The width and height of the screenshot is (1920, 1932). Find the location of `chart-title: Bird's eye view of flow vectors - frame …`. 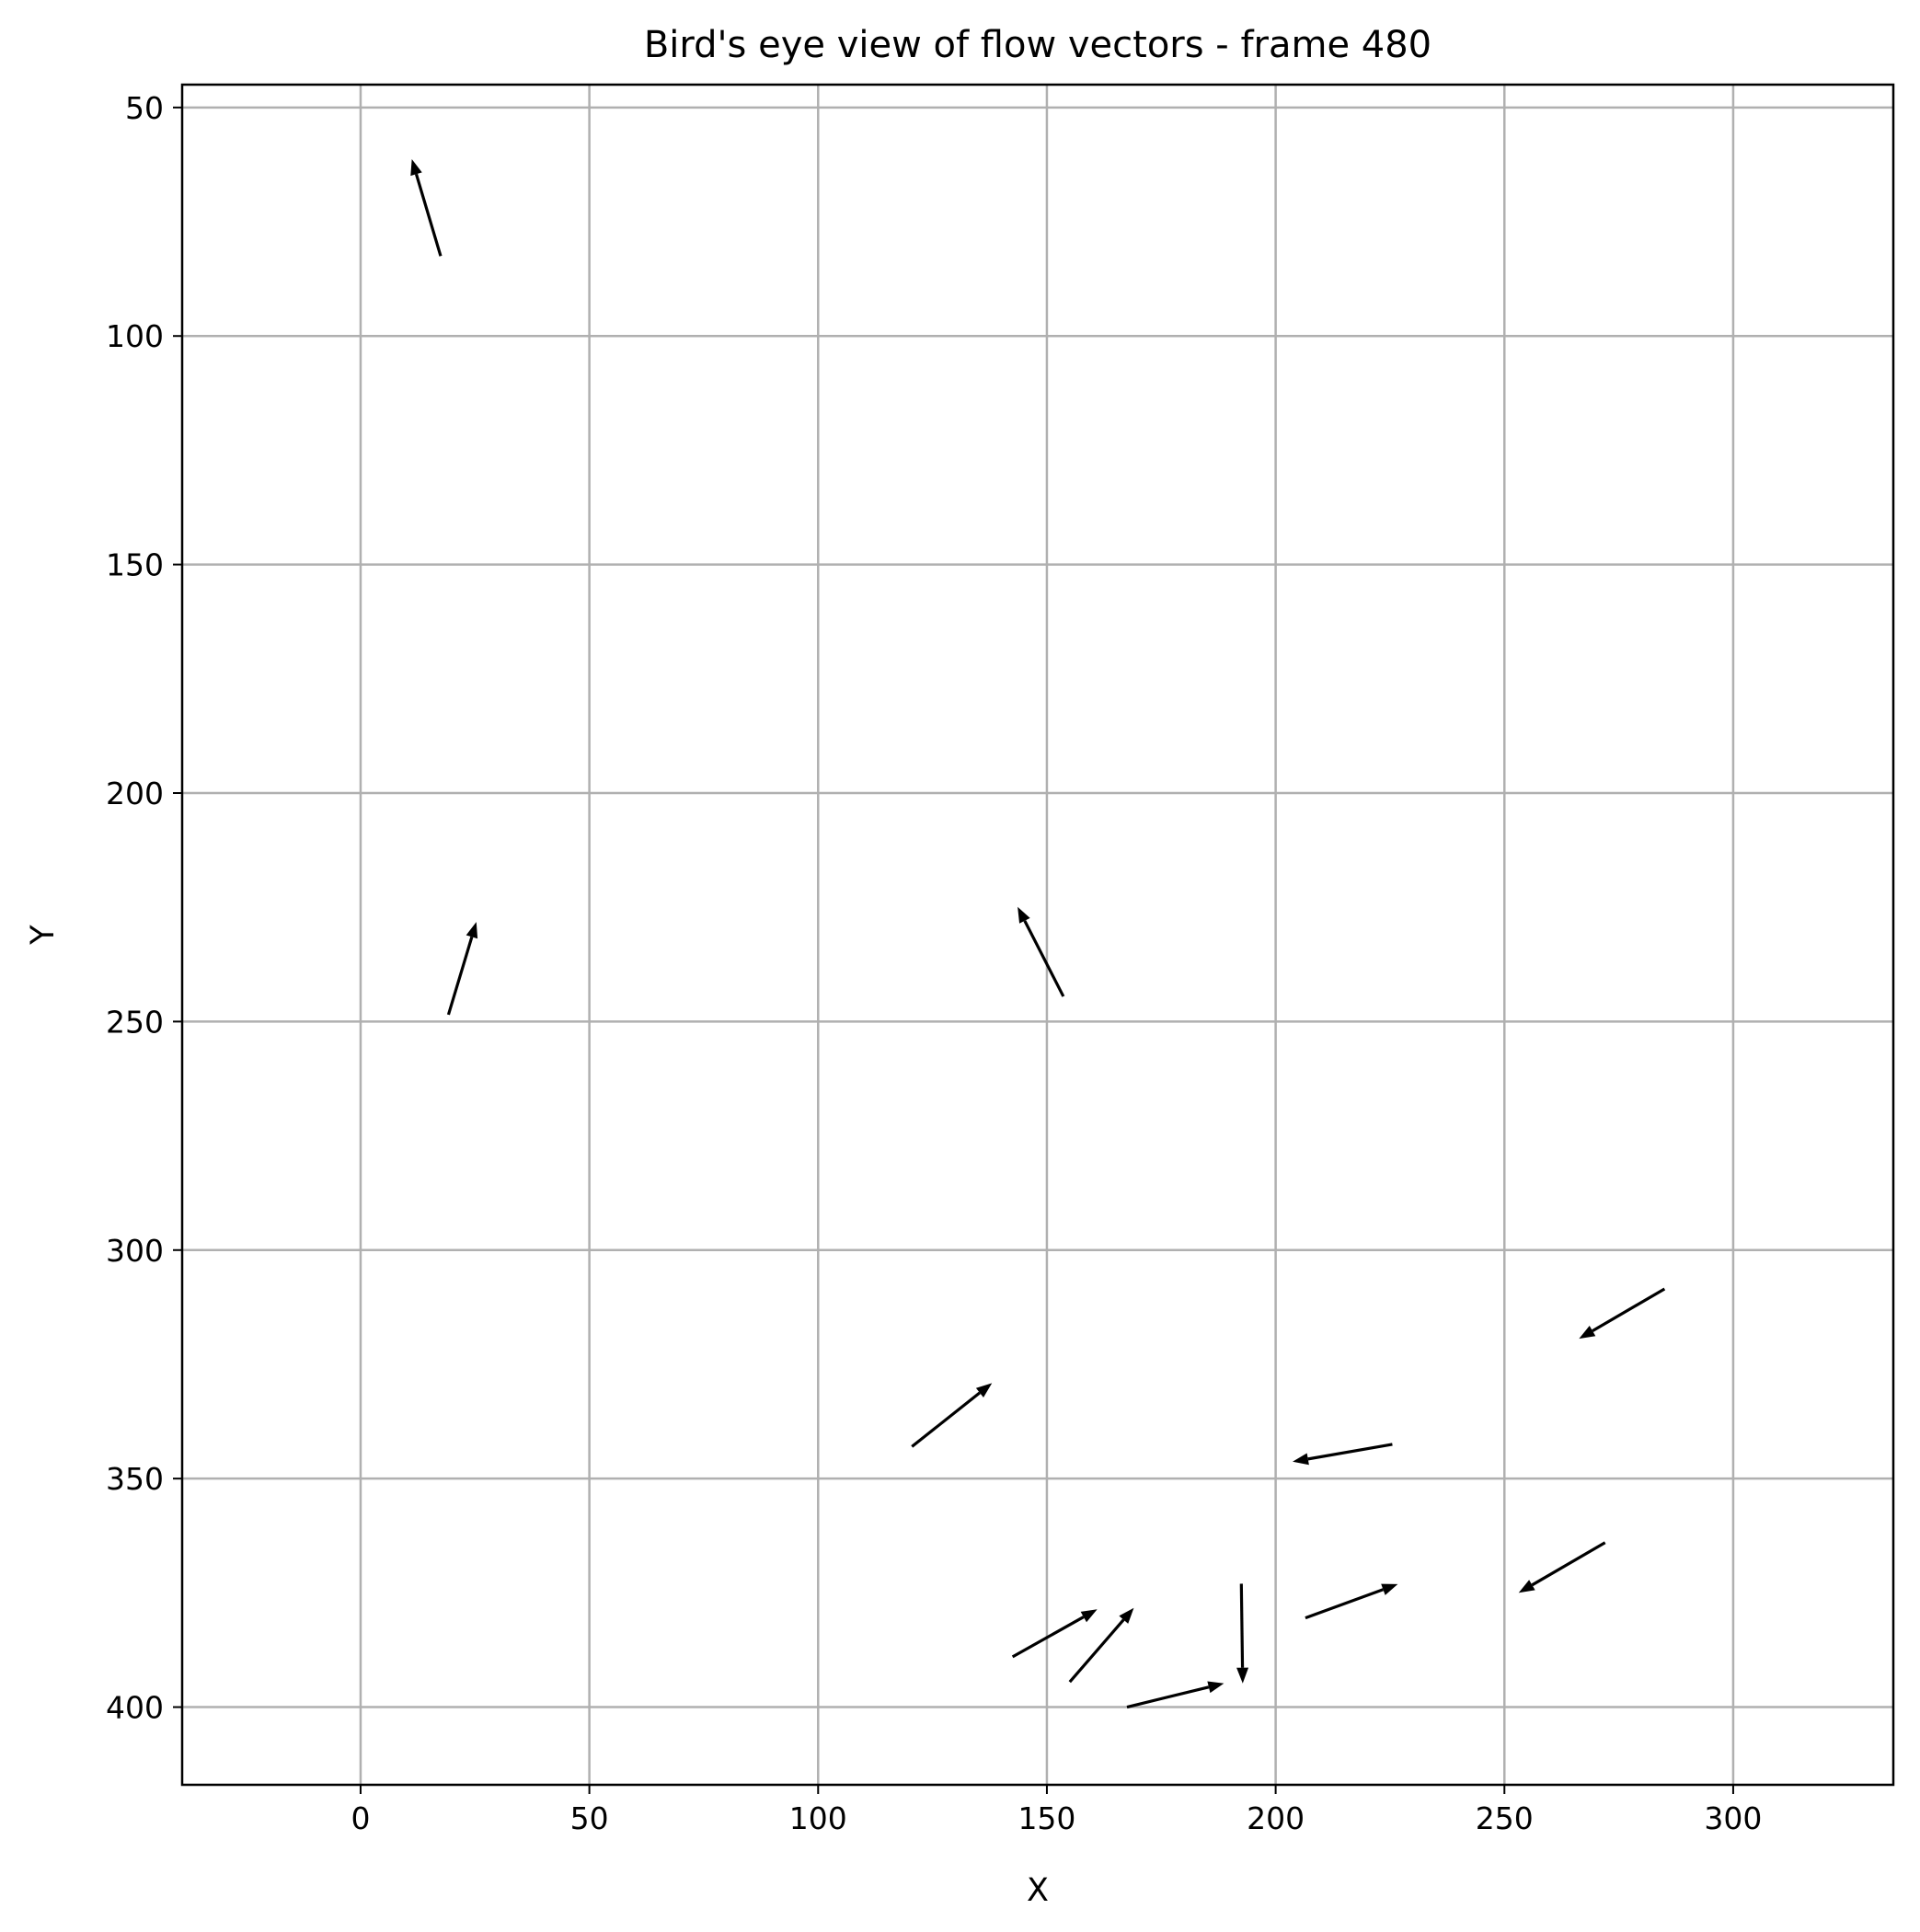

chart-title: Bird's eye view of flow vectors - frame … is located at coordinates (1037, 45).